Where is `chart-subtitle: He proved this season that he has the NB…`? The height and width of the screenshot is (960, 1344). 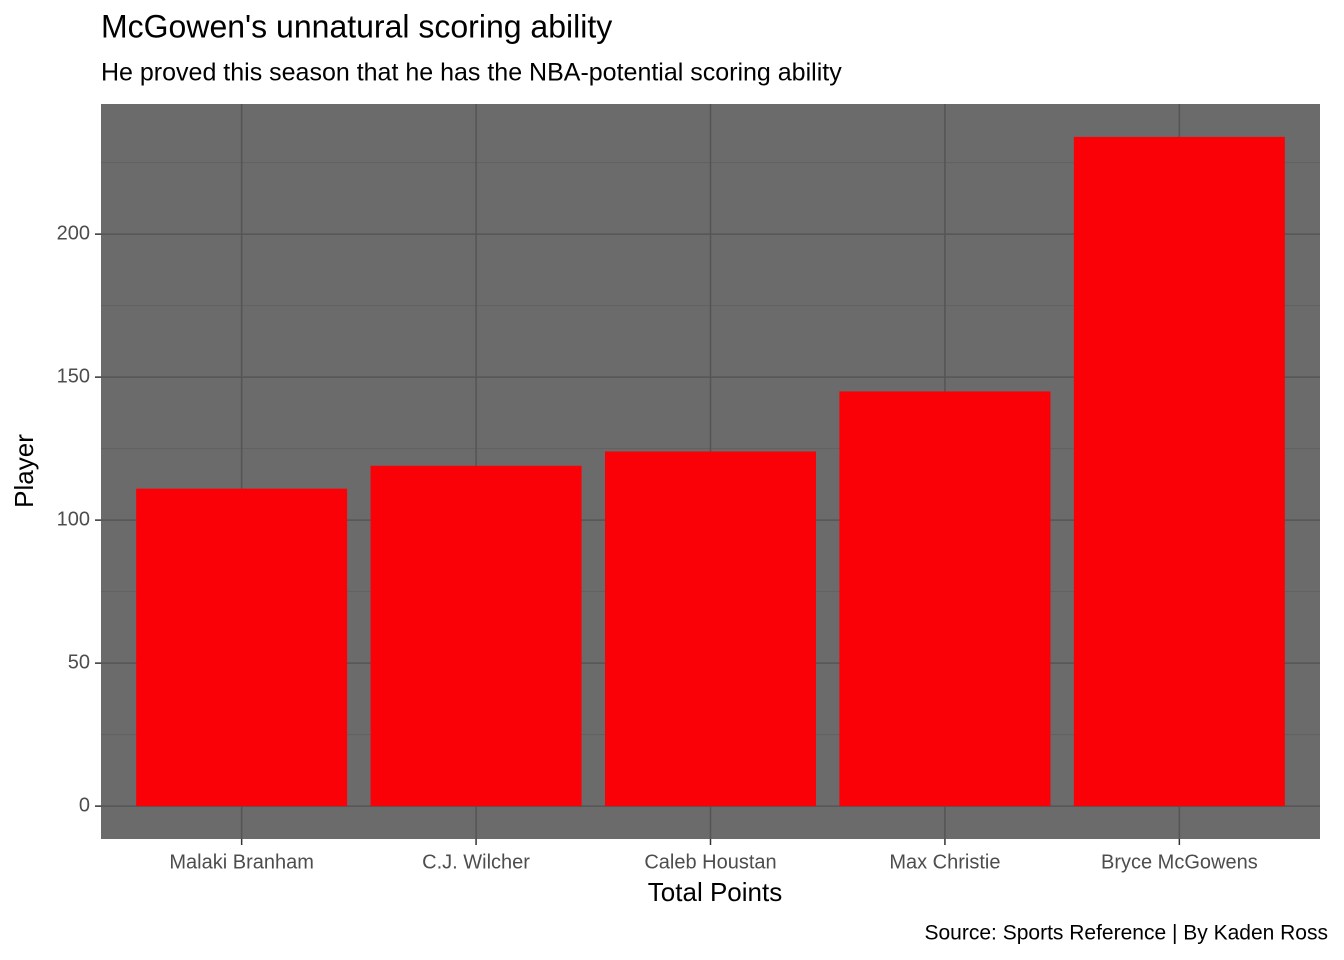 chart-subtitle: He proved this season that he has the NB… is located at coordinates (471, 73).